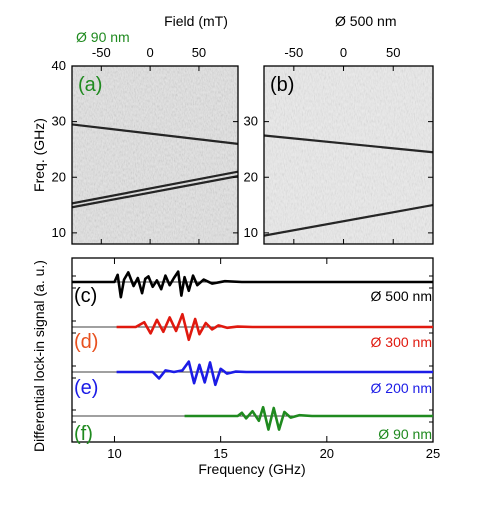  What do you see at coordinates (401, 388) in the screenshot?
I see `series-name-e: Ø 200 nm` at bounding box center [401, 388].